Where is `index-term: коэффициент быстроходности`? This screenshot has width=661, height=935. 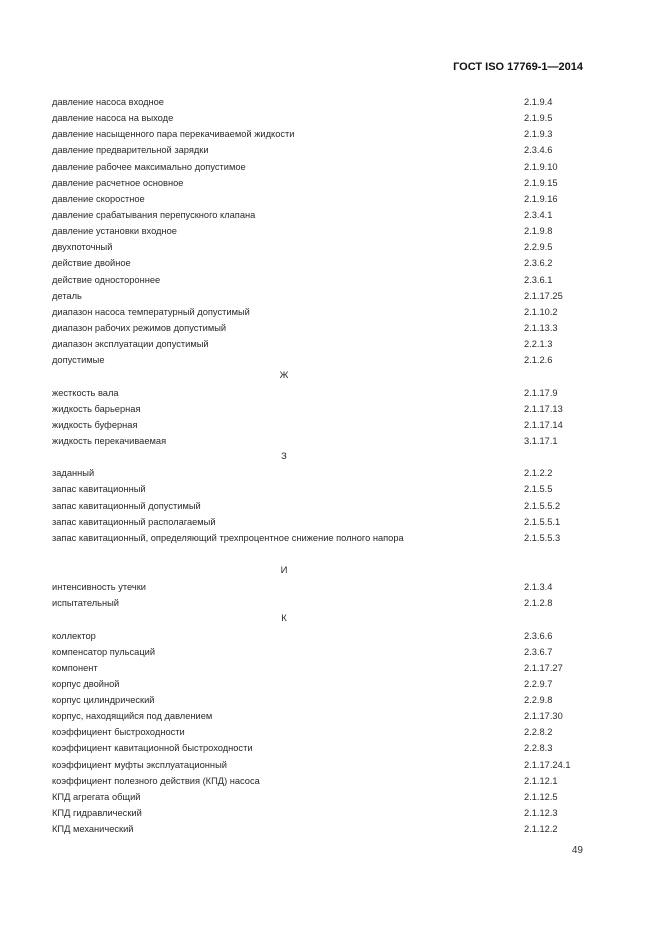
index-term: коэффициент быстроходности is located at coordinates (118, 732).